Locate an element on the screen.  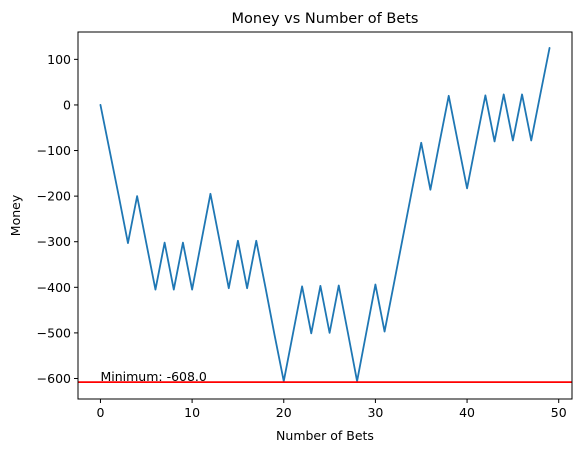
x-tick-label: 40 is located at coordinates (467, 412).